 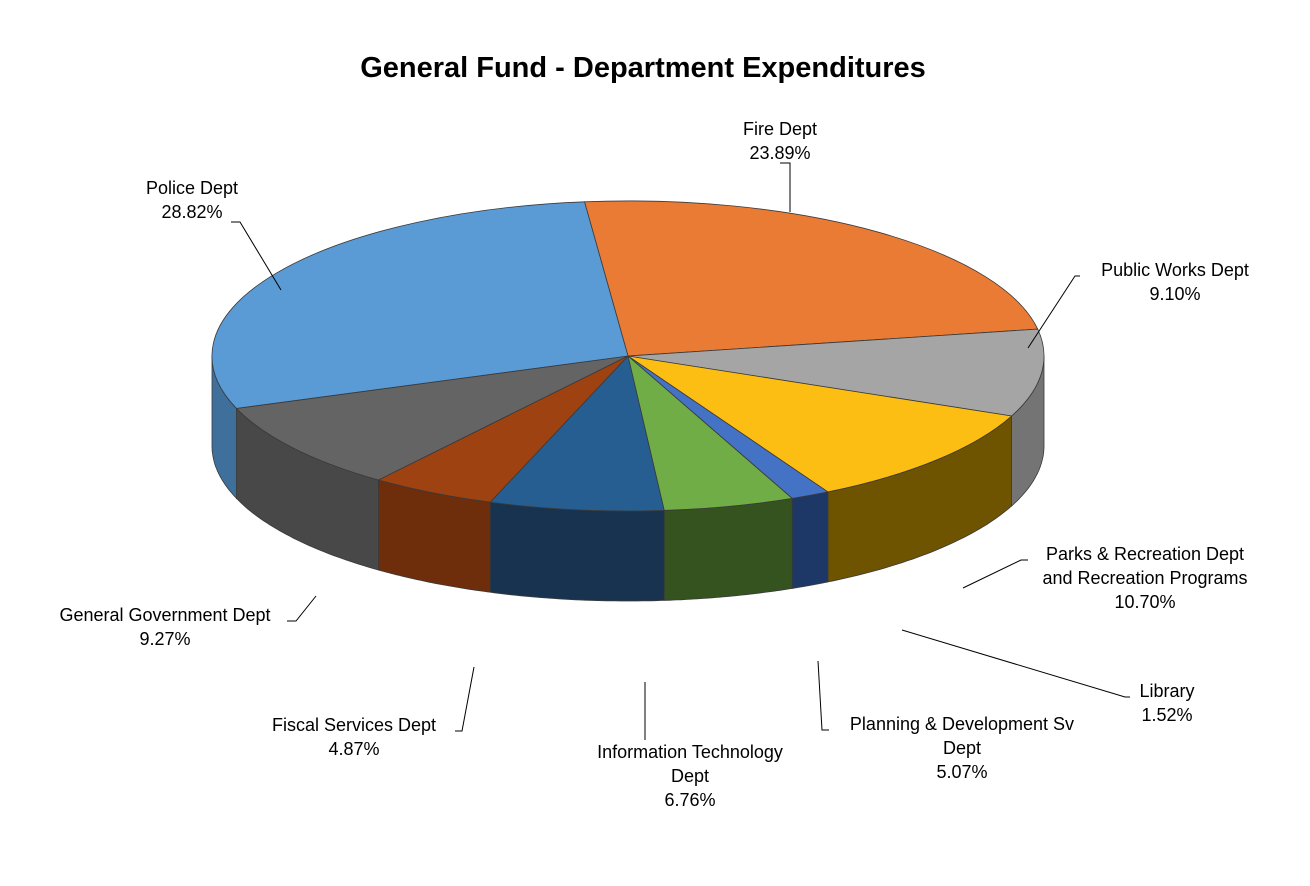 What do you see at coordinates (1053, 312) in the screenshot?
I see `leader-line-public-works-dept` at bounding box center [1053, 312].